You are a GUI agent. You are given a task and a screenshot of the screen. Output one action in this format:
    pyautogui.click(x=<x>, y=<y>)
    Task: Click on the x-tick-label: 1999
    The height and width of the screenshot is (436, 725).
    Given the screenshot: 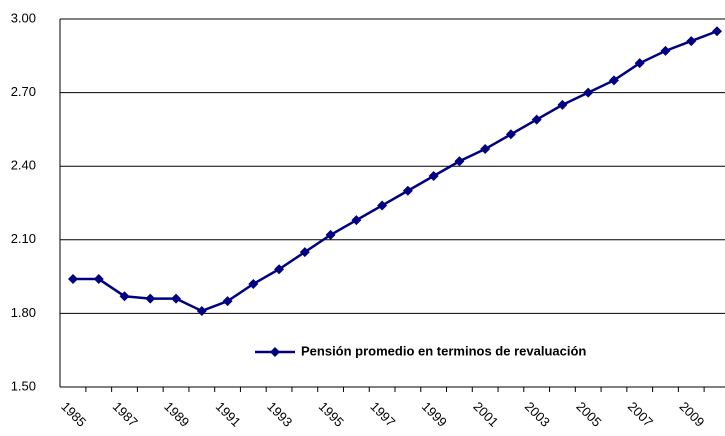 What is the action you would take?
    pyautogui.click(x=434, y=414)
    